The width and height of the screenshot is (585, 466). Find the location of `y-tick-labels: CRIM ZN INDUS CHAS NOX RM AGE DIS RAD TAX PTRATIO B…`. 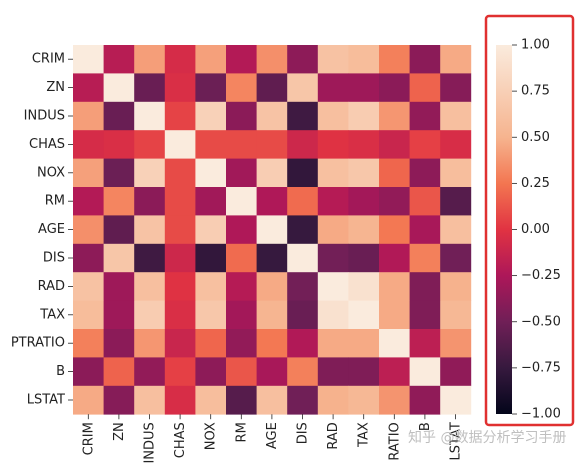

y-tick-labels: CRIM ZN INDUS CHAS NOX RM AGE DIS RAD TAX PTRATIO B… is located at coordinates (42, 230).